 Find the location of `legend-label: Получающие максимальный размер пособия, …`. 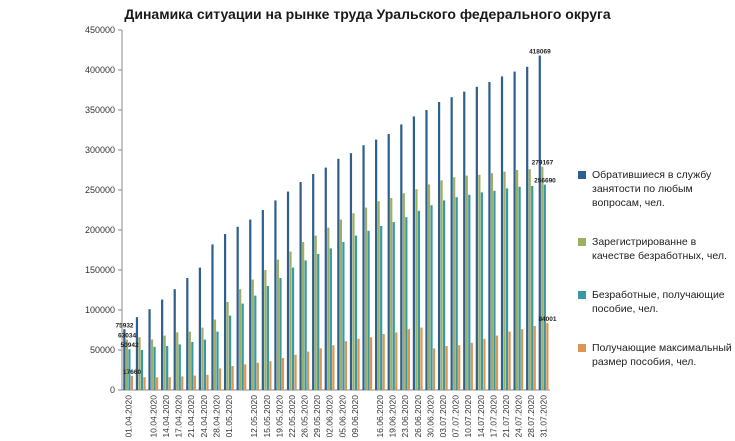

legend-label: Получающие максимальный размер пособия, … is located at coordinates (662, 355).